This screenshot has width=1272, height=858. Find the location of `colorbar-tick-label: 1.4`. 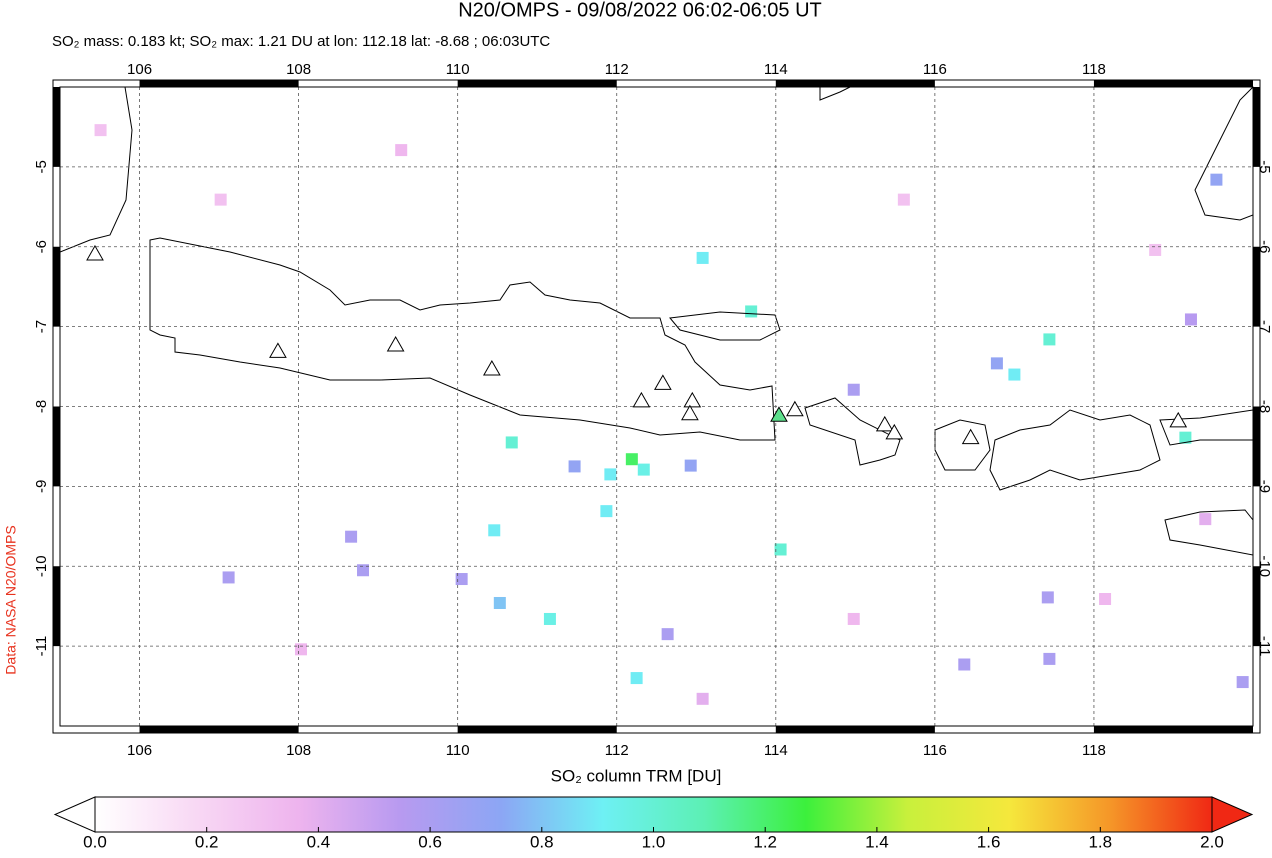

colorbar-tick-label: 1.4 is located at coordinates (877, 841).